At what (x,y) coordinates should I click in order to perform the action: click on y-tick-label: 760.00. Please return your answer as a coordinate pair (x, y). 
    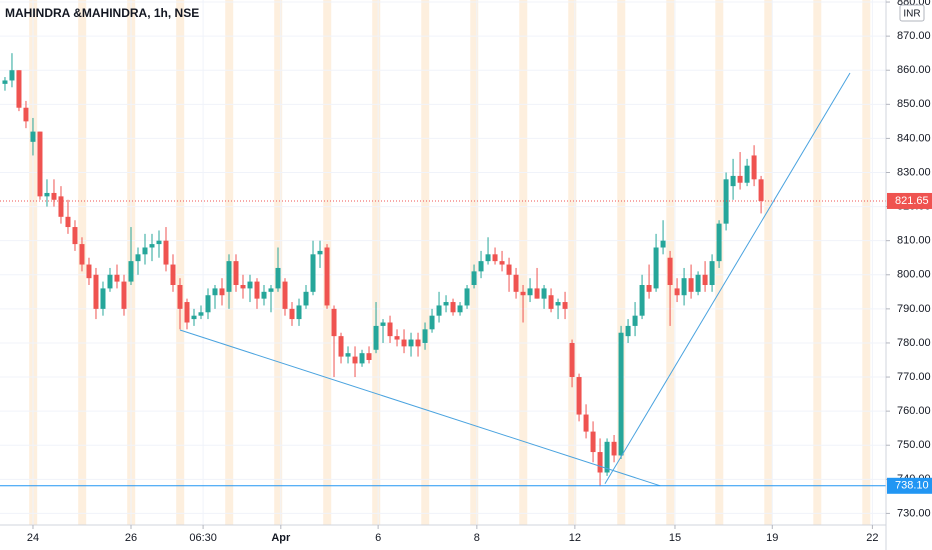
    Looking at the image, I should click on (914, 411).